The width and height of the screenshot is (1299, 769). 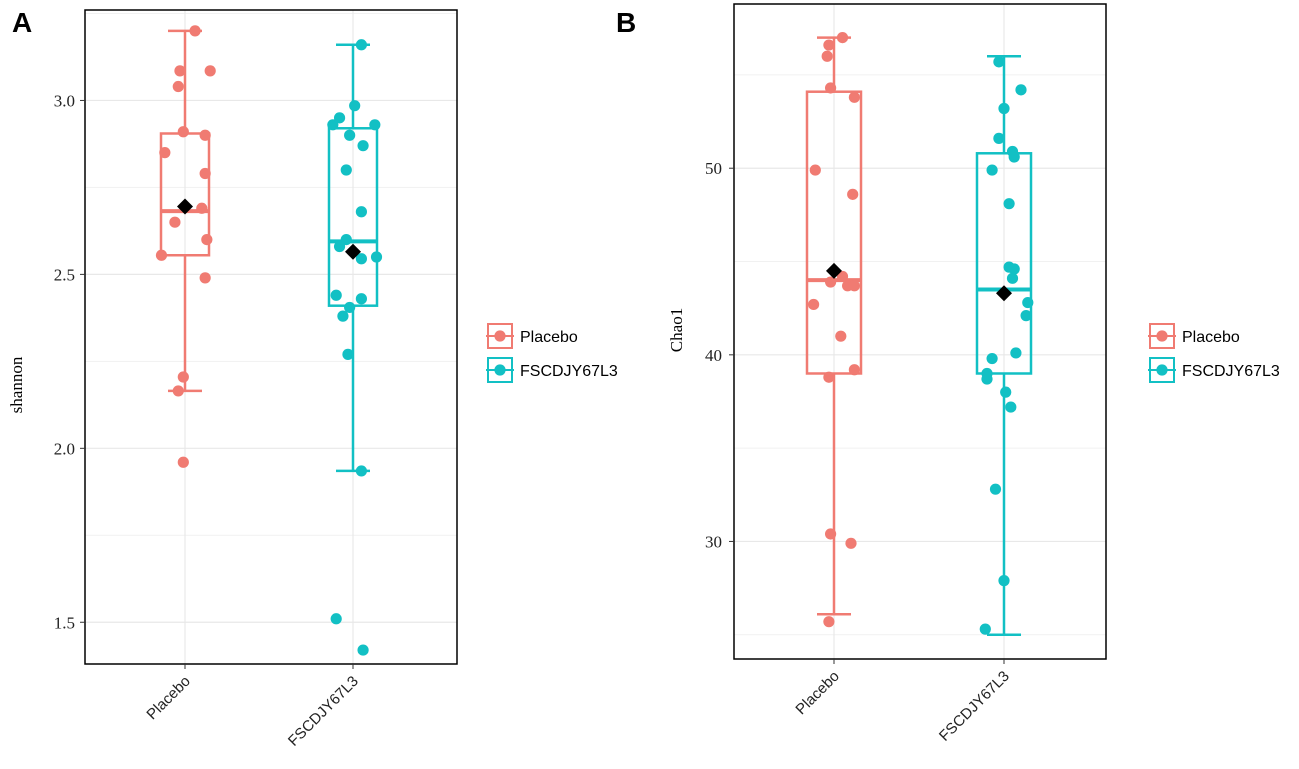 What do you see at coordinates (1214, 353) in the screenshot?
I see `legend-b: Placebo FSCDJY67L3` at bounding box center [1214, 353].